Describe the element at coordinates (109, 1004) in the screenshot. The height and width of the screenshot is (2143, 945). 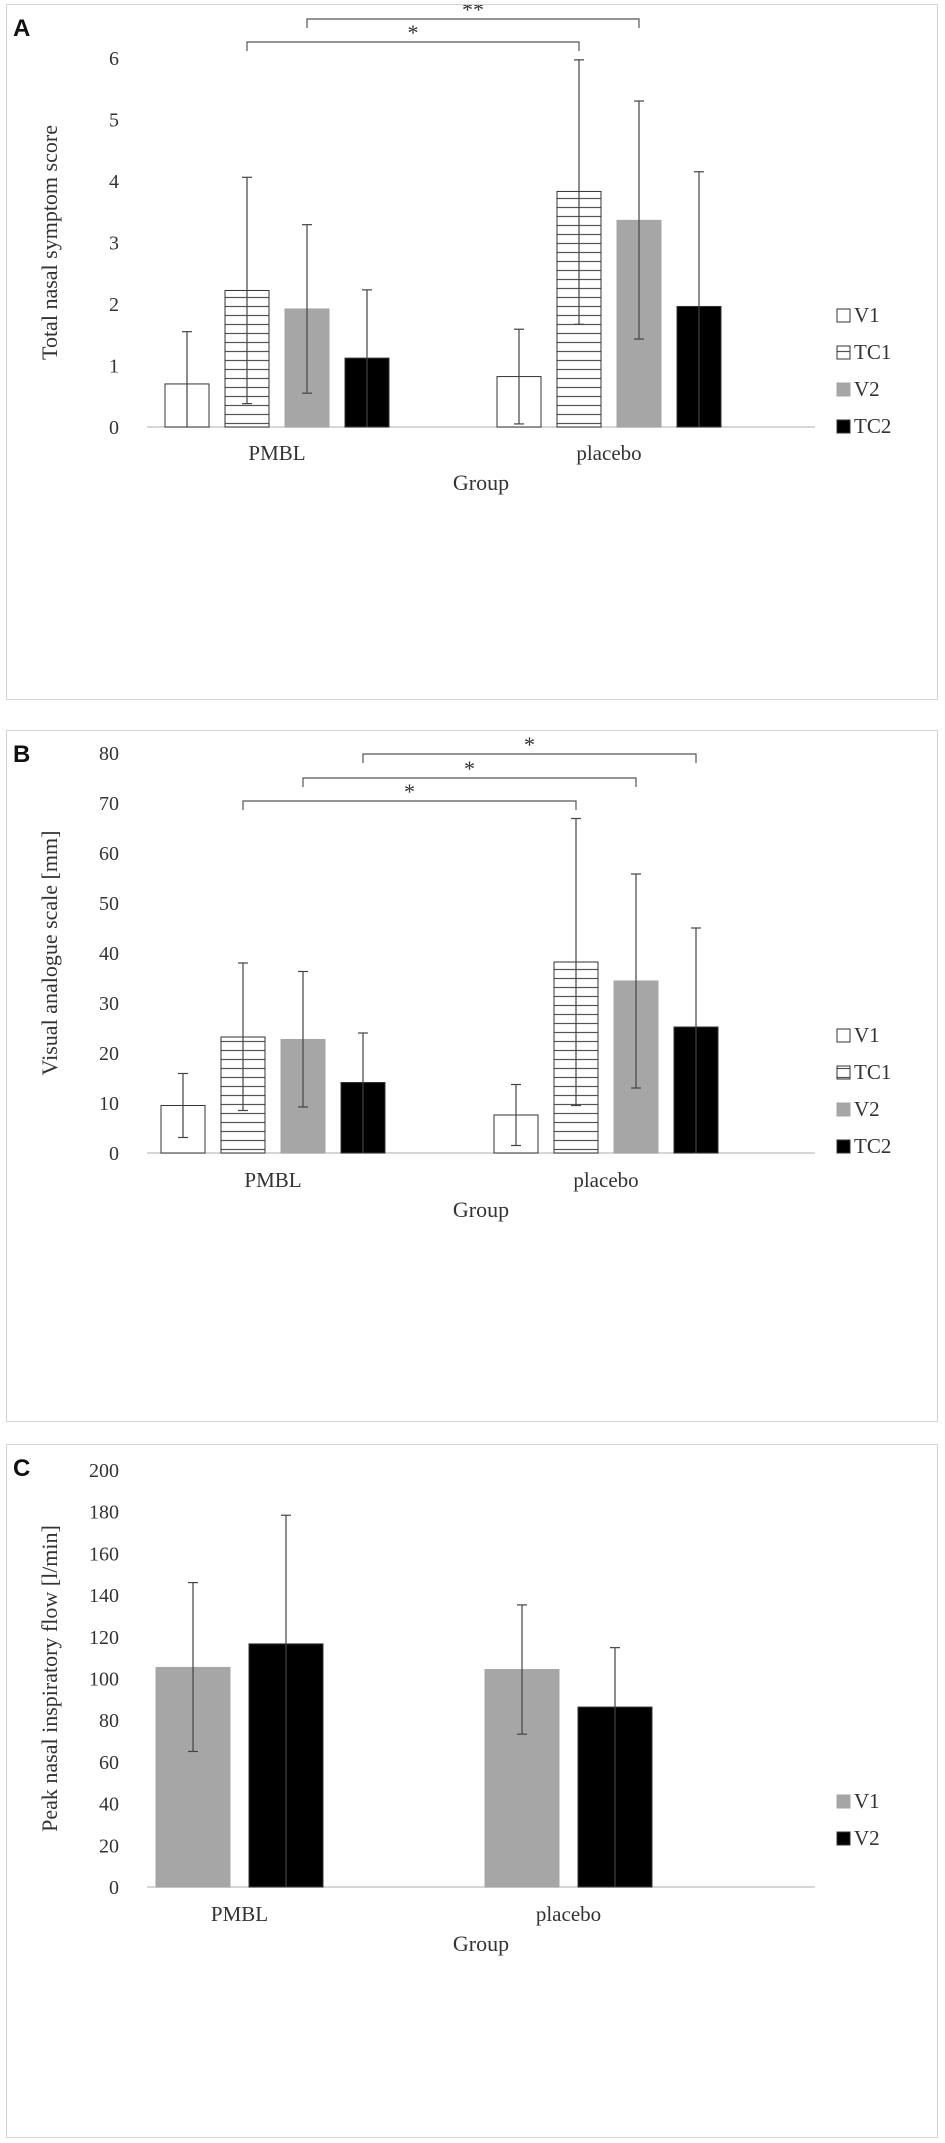
I see `y-tick-label: 30` at that location.